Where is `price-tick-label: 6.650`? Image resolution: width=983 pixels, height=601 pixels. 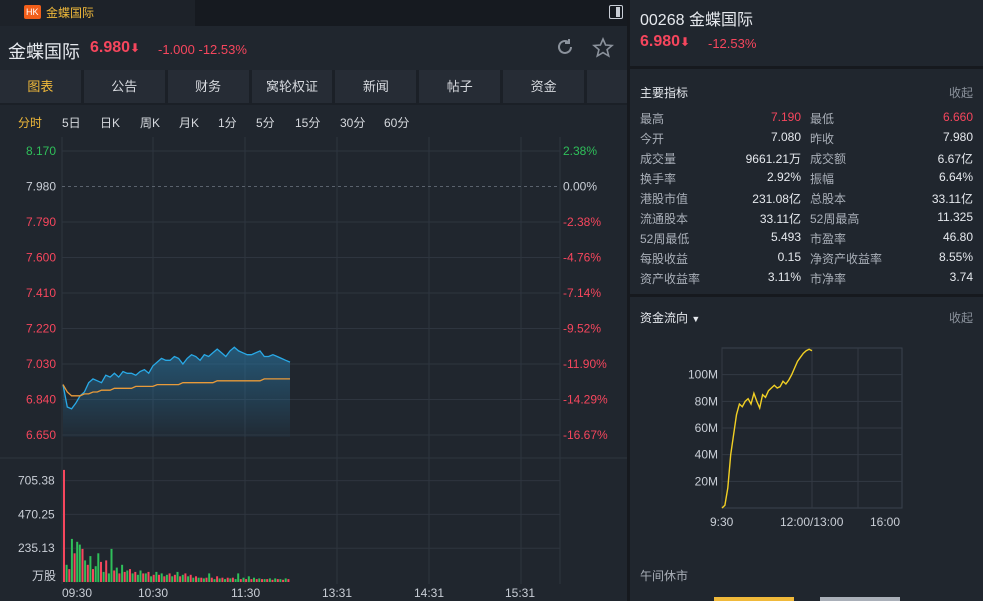
price-tick-label: 6.650 is located at coordinates (41, 435).